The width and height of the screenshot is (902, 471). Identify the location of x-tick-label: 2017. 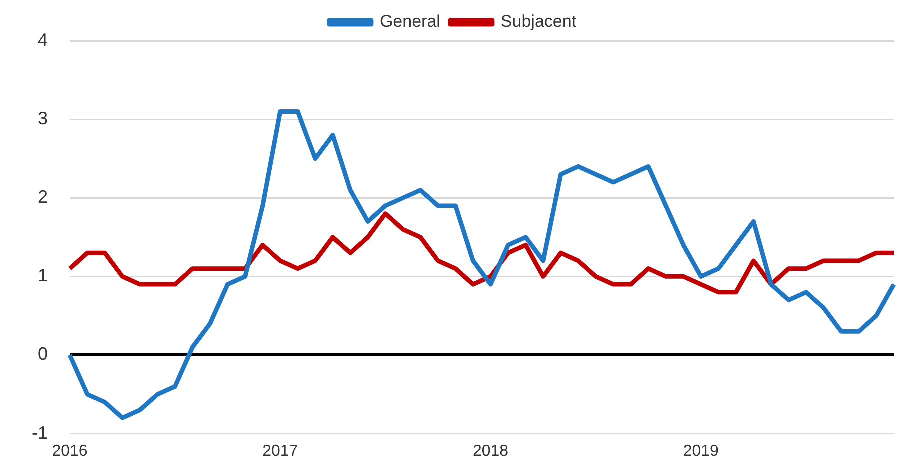
(280, 451).